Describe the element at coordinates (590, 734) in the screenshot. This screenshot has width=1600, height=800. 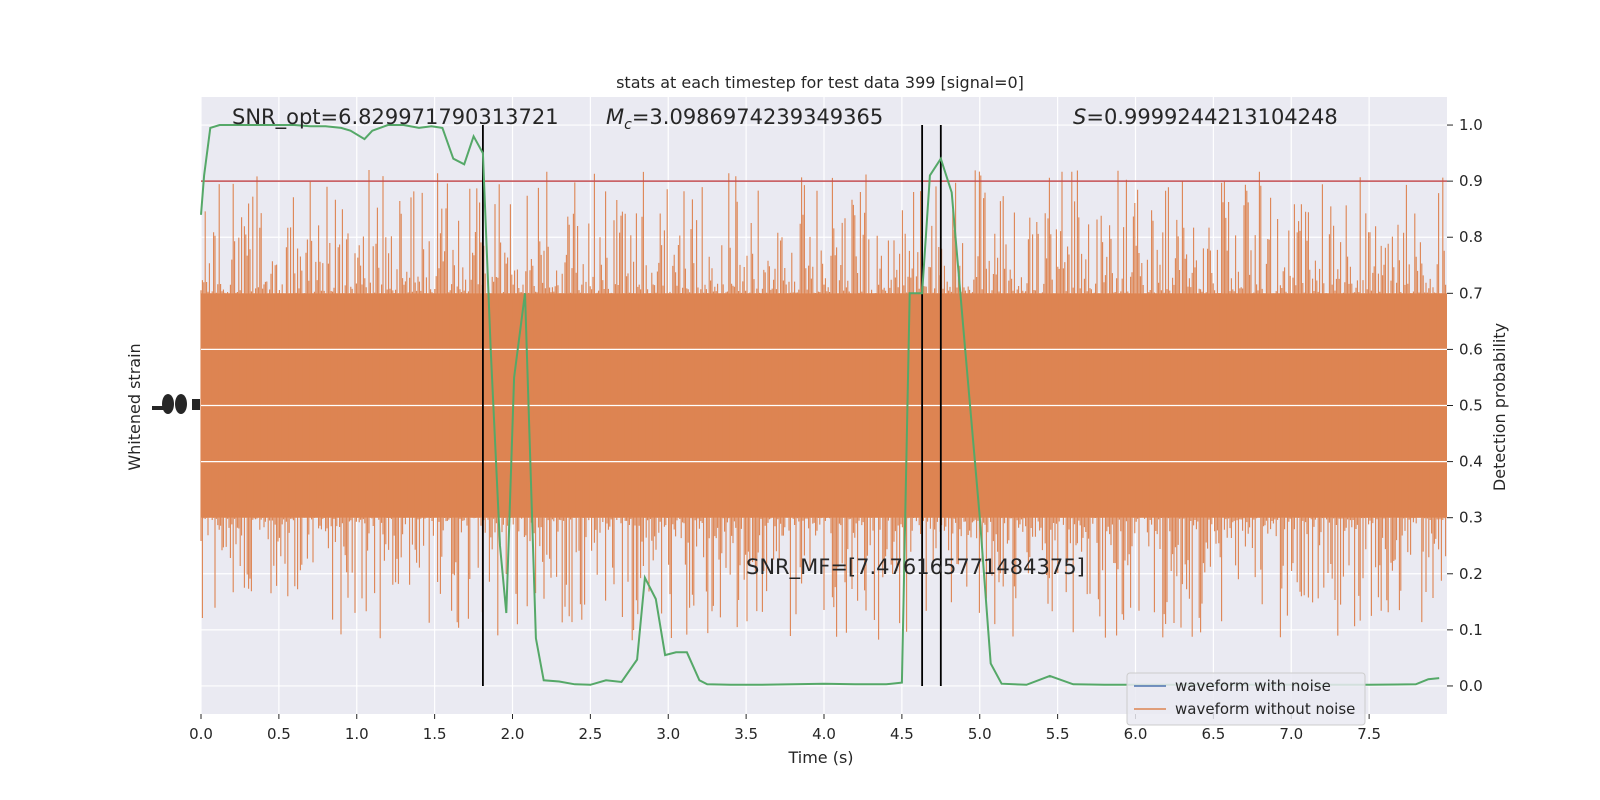
I see `x-tick-label: 2.5` at that location.